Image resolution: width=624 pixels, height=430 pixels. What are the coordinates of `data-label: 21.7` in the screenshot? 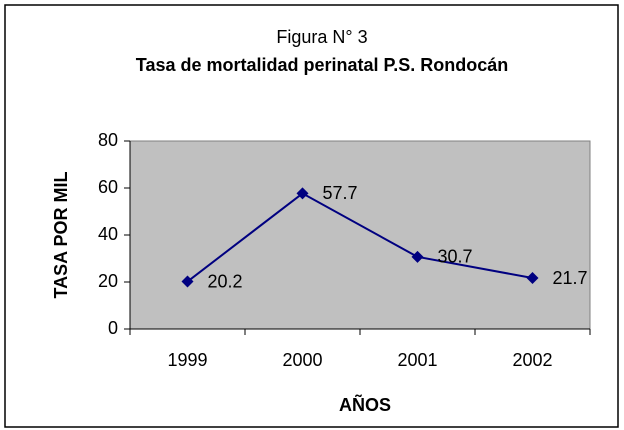 It's located at (570, 278).